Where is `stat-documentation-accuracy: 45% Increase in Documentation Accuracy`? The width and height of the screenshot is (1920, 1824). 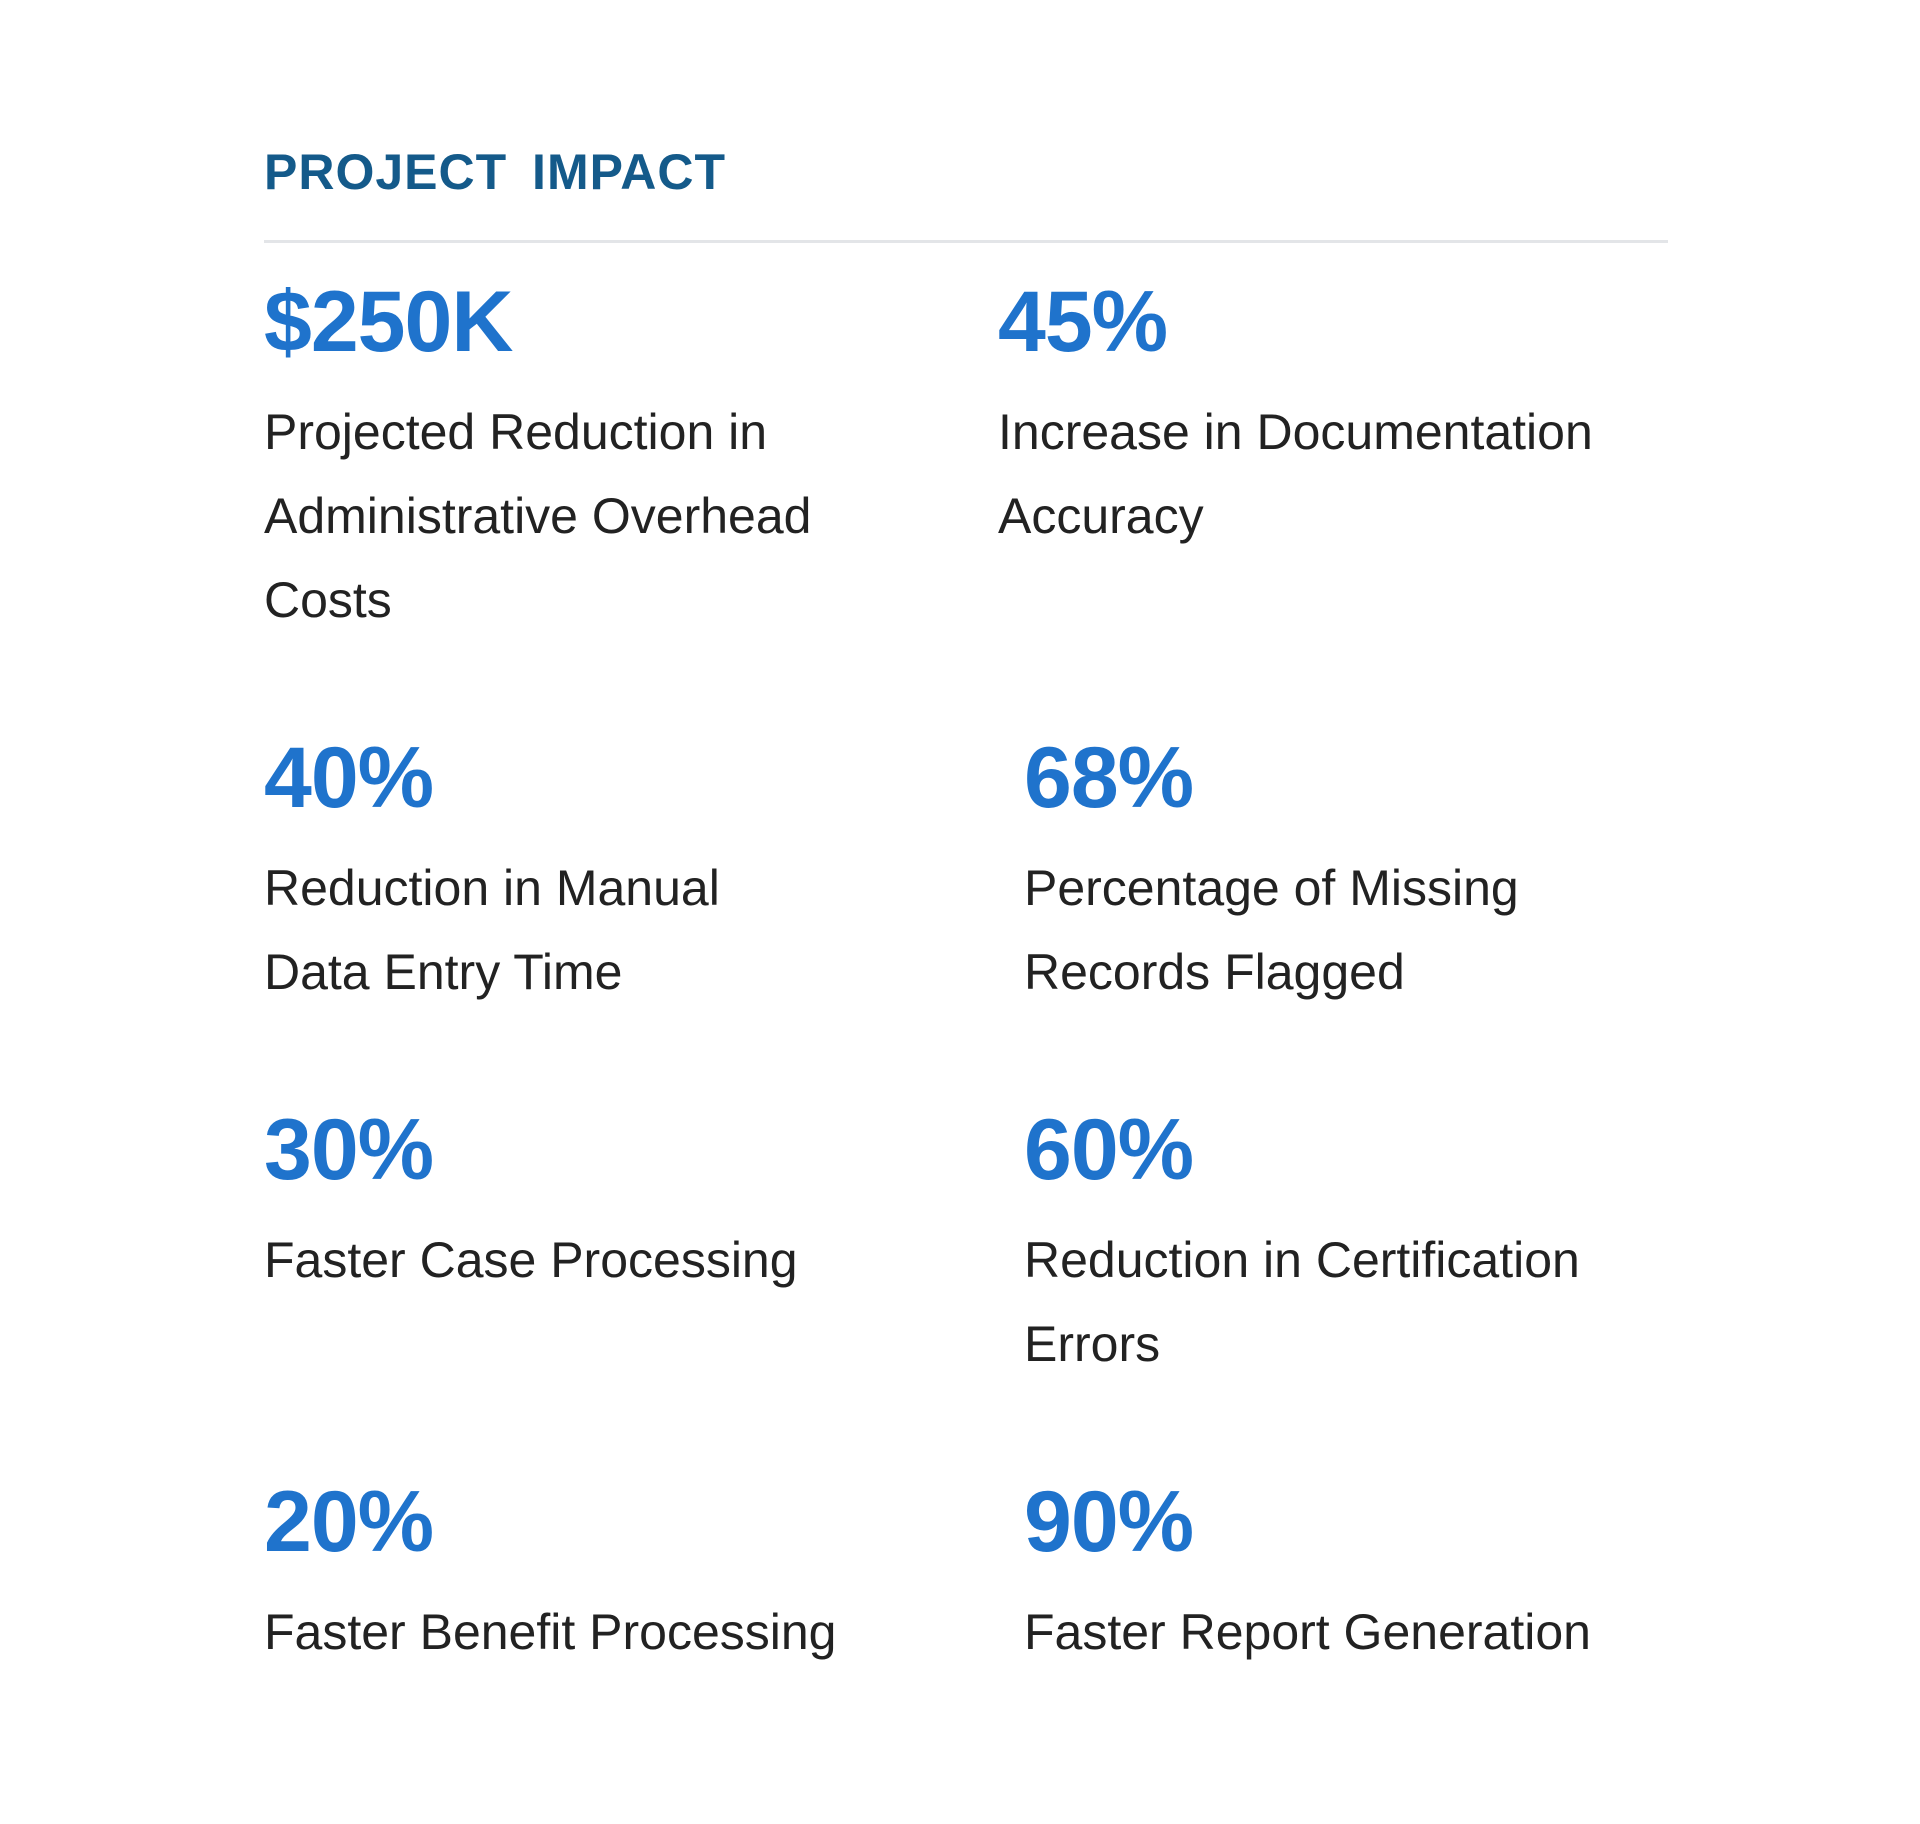 stat-documentation-accuracy: 45% Increase in Documentation Accuracy is located at coordinates (1308, 415).